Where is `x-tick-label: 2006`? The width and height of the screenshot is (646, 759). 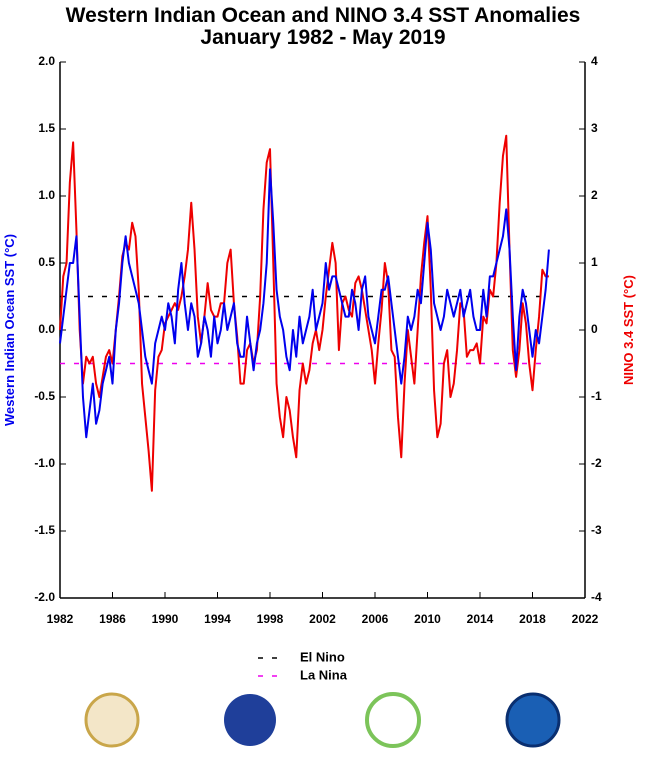
x-tick-label: 2006 is located at coordinates (375, 619).